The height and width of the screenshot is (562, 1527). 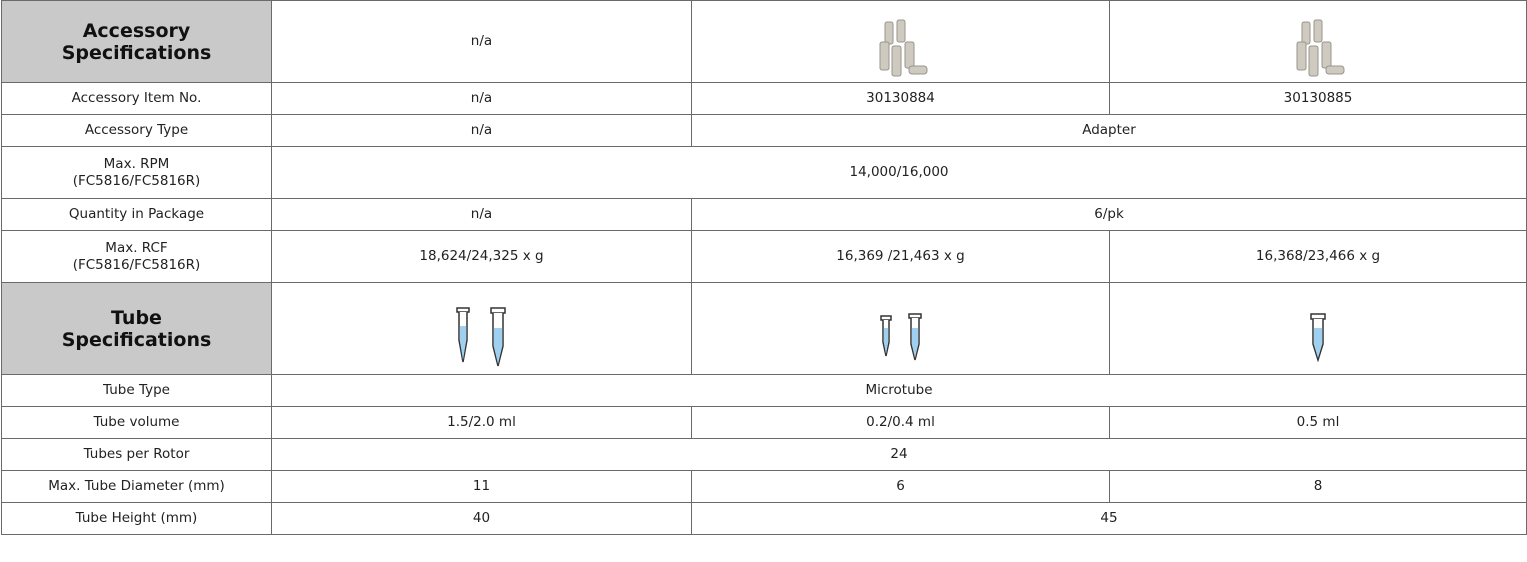 What do you see at coordinates (481, 256) in the screenshot?
I see `cell: 18,624/24,325 x g` at bounding box center [481, 256].